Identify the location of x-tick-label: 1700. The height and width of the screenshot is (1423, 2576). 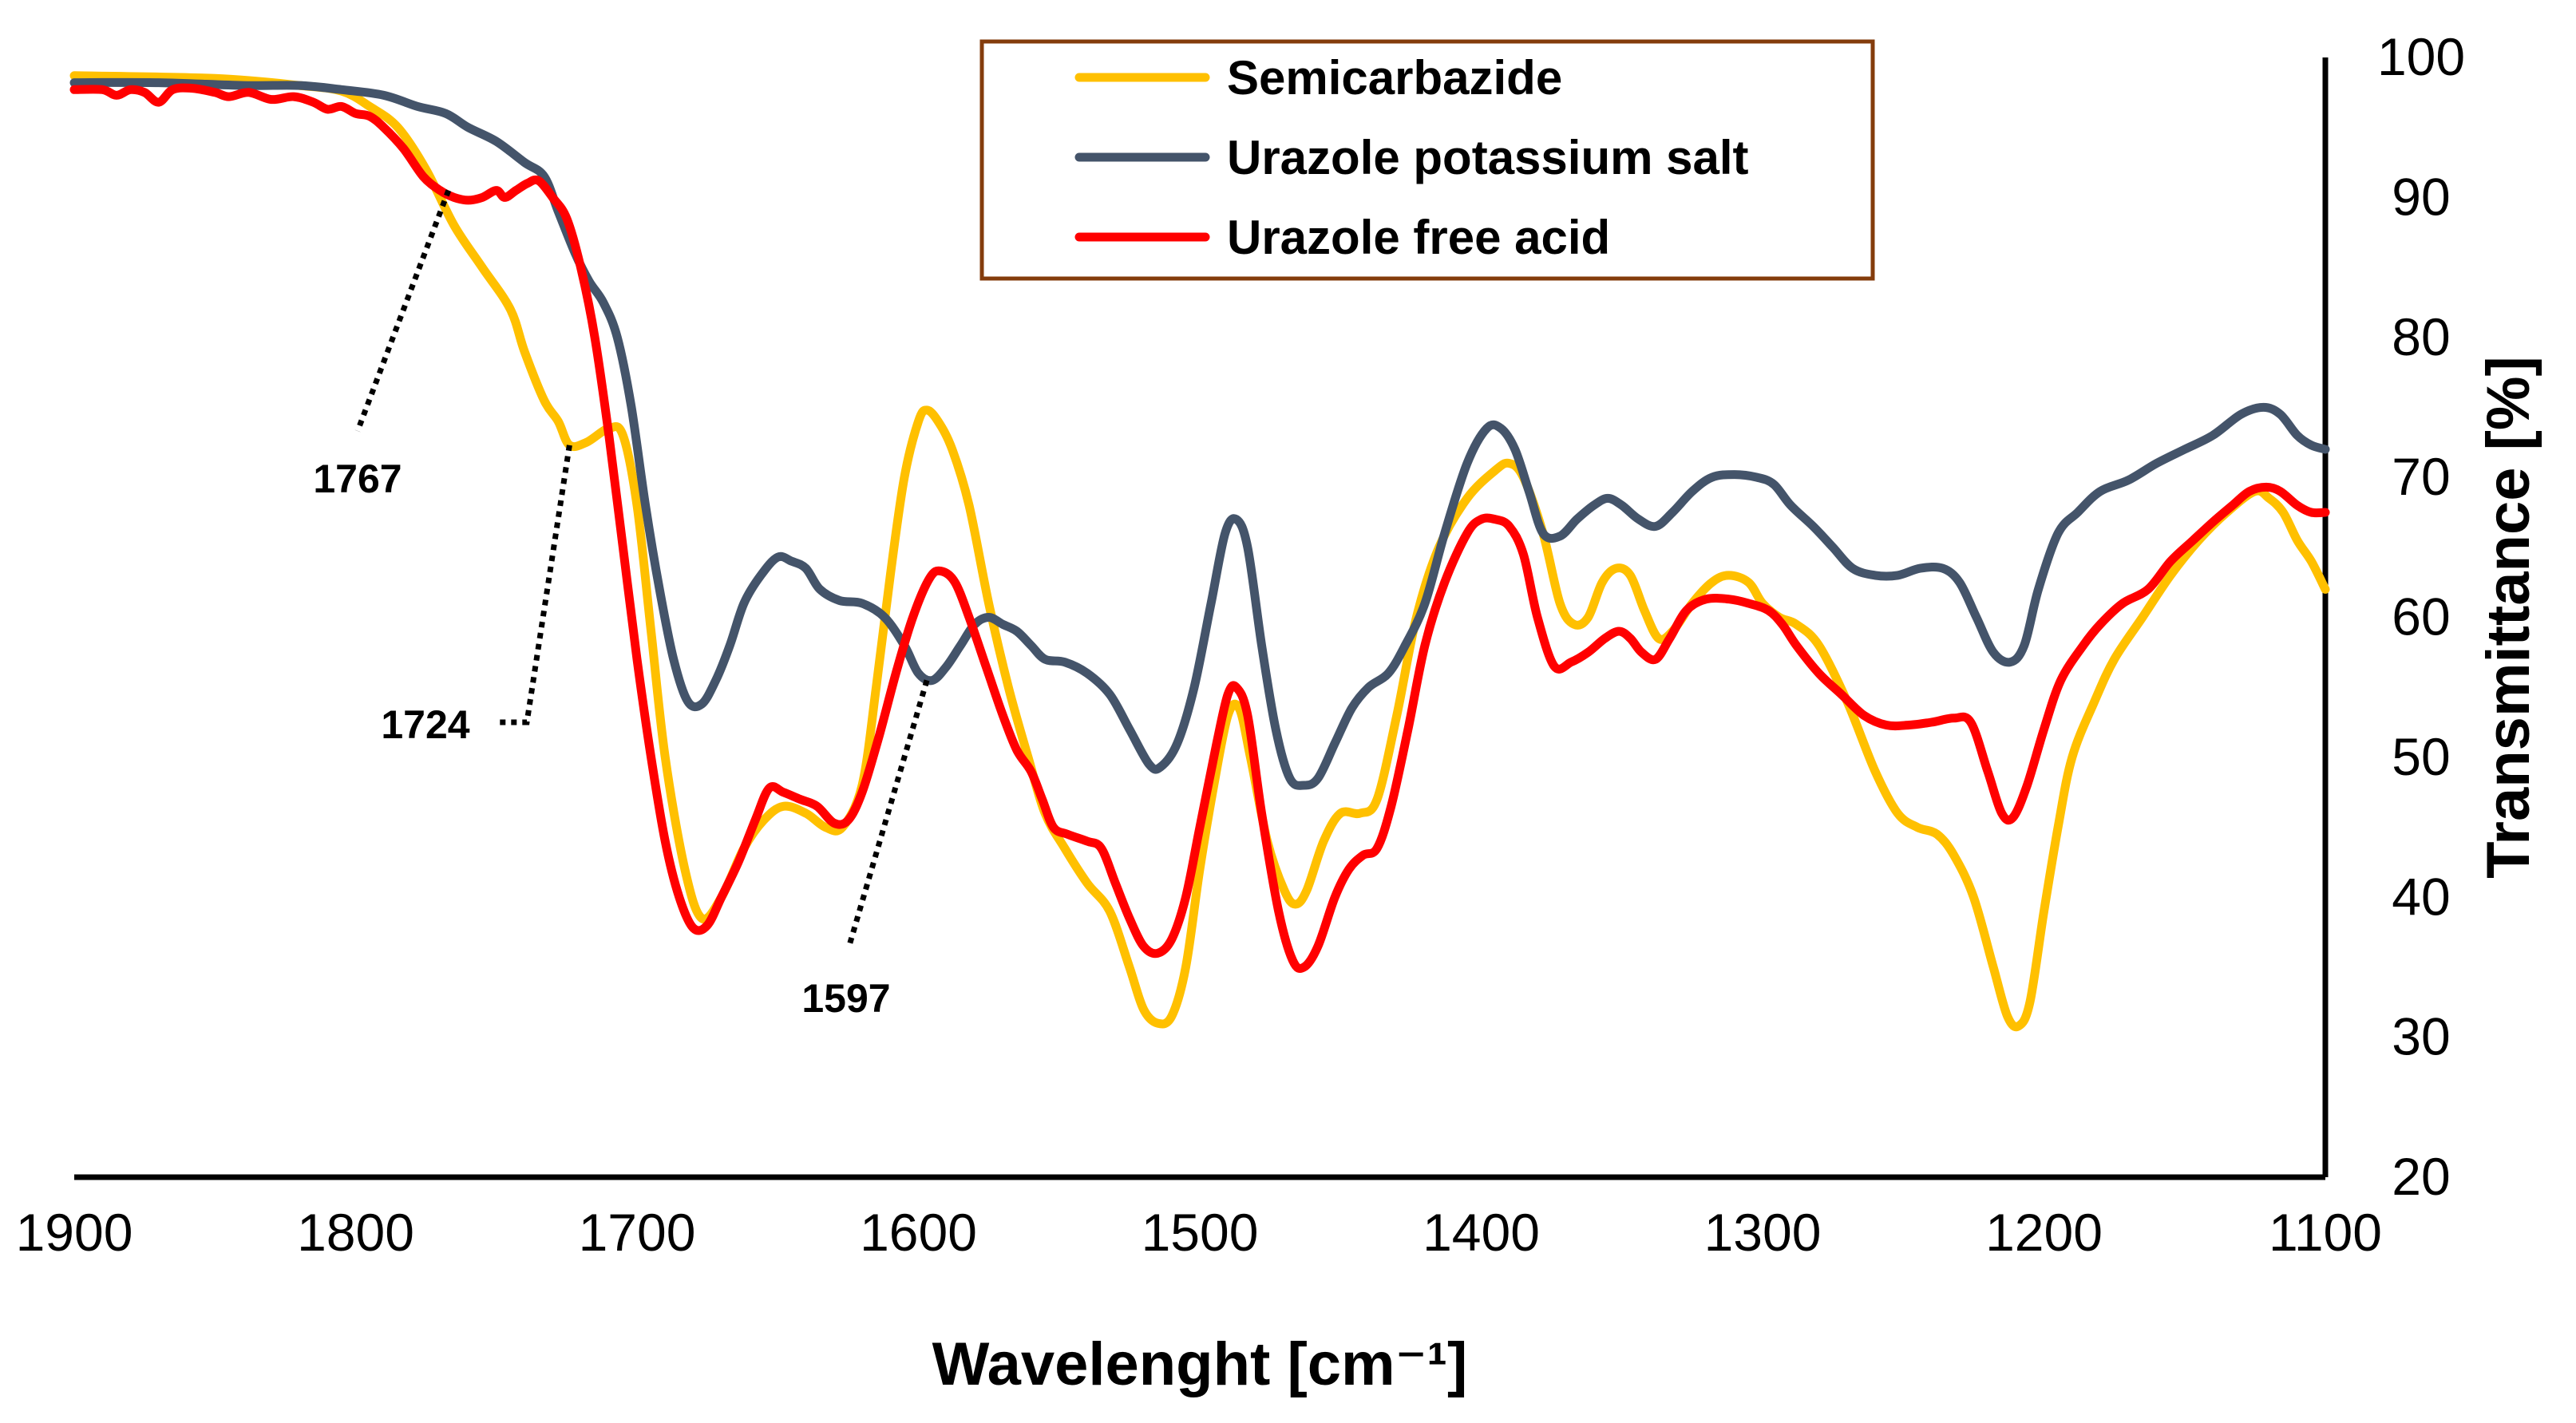
(637, 1232).